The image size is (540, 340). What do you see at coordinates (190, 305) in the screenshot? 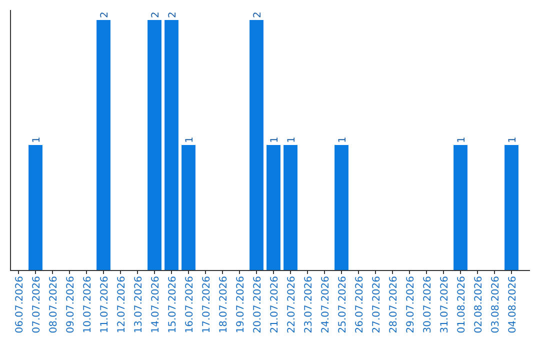
I see `x-tick-label: 16.07.2026` at bounding box center [190, 305].